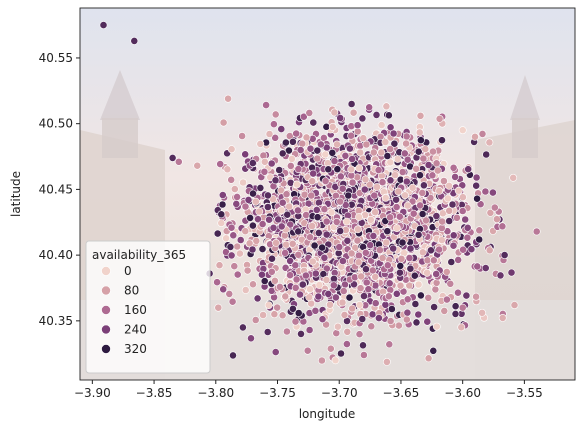  Describe the element at coordinates (308, 390) in the screenshot. I see `x-axis: −3.90 −3.85 −3.80 −3.75 −3.70 −3.65 −3.60 −3.55` at that location.